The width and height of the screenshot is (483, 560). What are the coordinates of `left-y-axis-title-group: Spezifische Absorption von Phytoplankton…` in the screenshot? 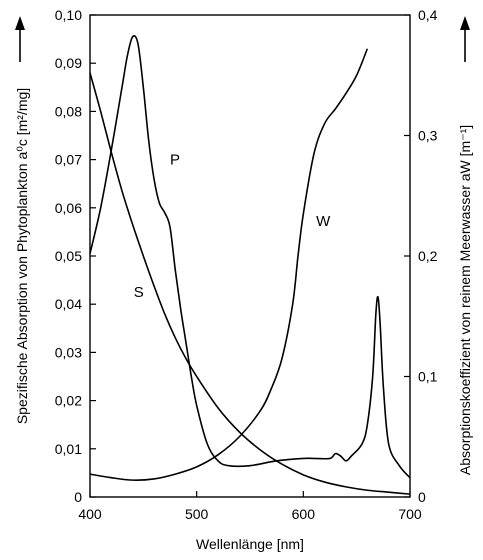 It's located at (22, 256).